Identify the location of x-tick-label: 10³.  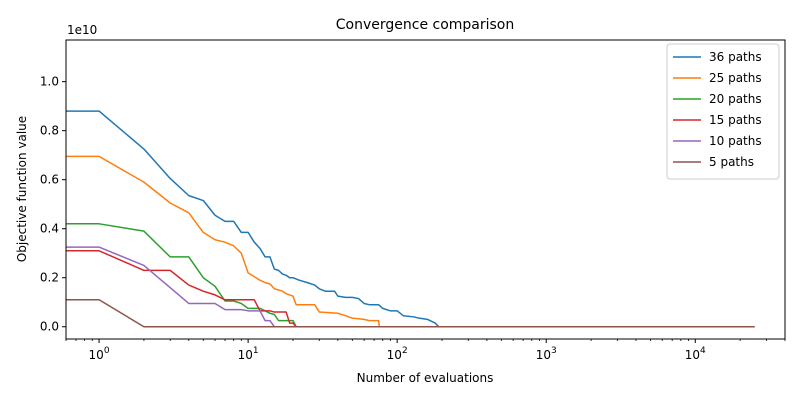
(546, 354).